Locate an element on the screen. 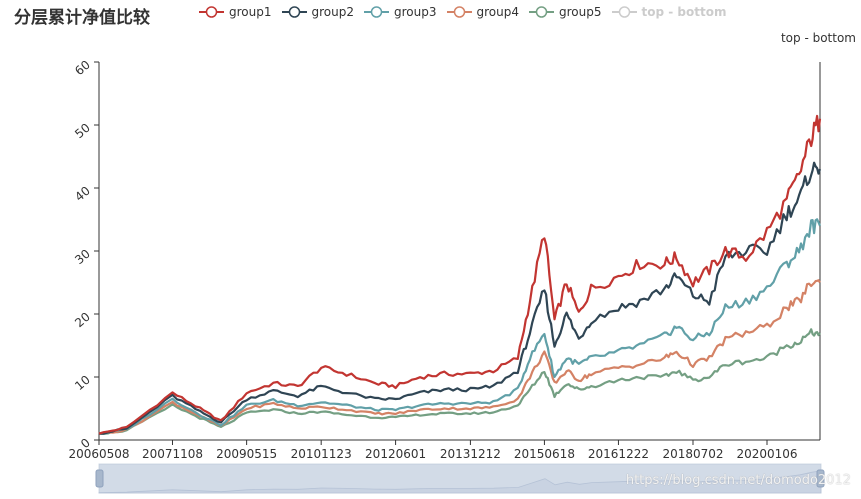  x-tick-label: 20120601 is located at coordinates (395, 454).